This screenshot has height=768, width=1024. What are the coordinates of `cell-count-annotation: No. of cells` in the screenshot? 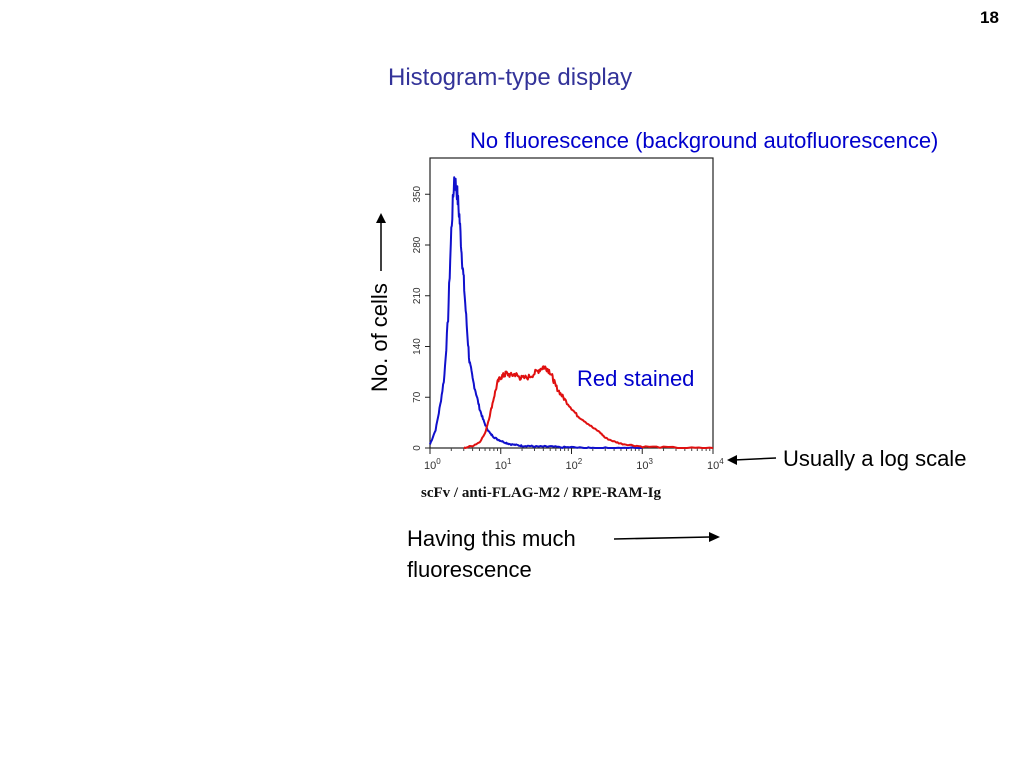 It's located at (380, 272).